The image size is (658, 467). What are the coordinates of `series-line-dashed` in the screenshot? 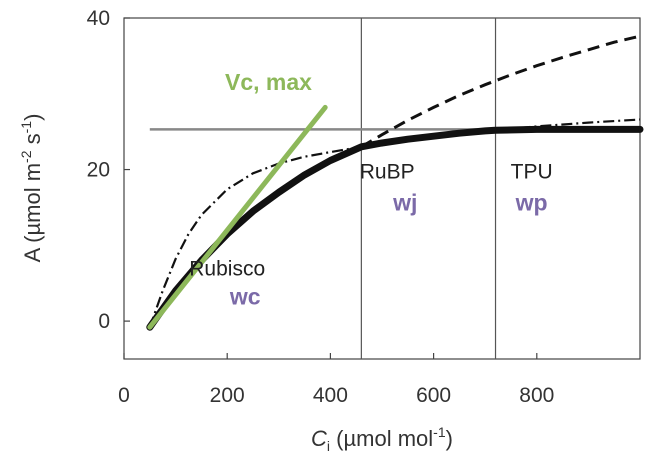 It's located at (500, 91).